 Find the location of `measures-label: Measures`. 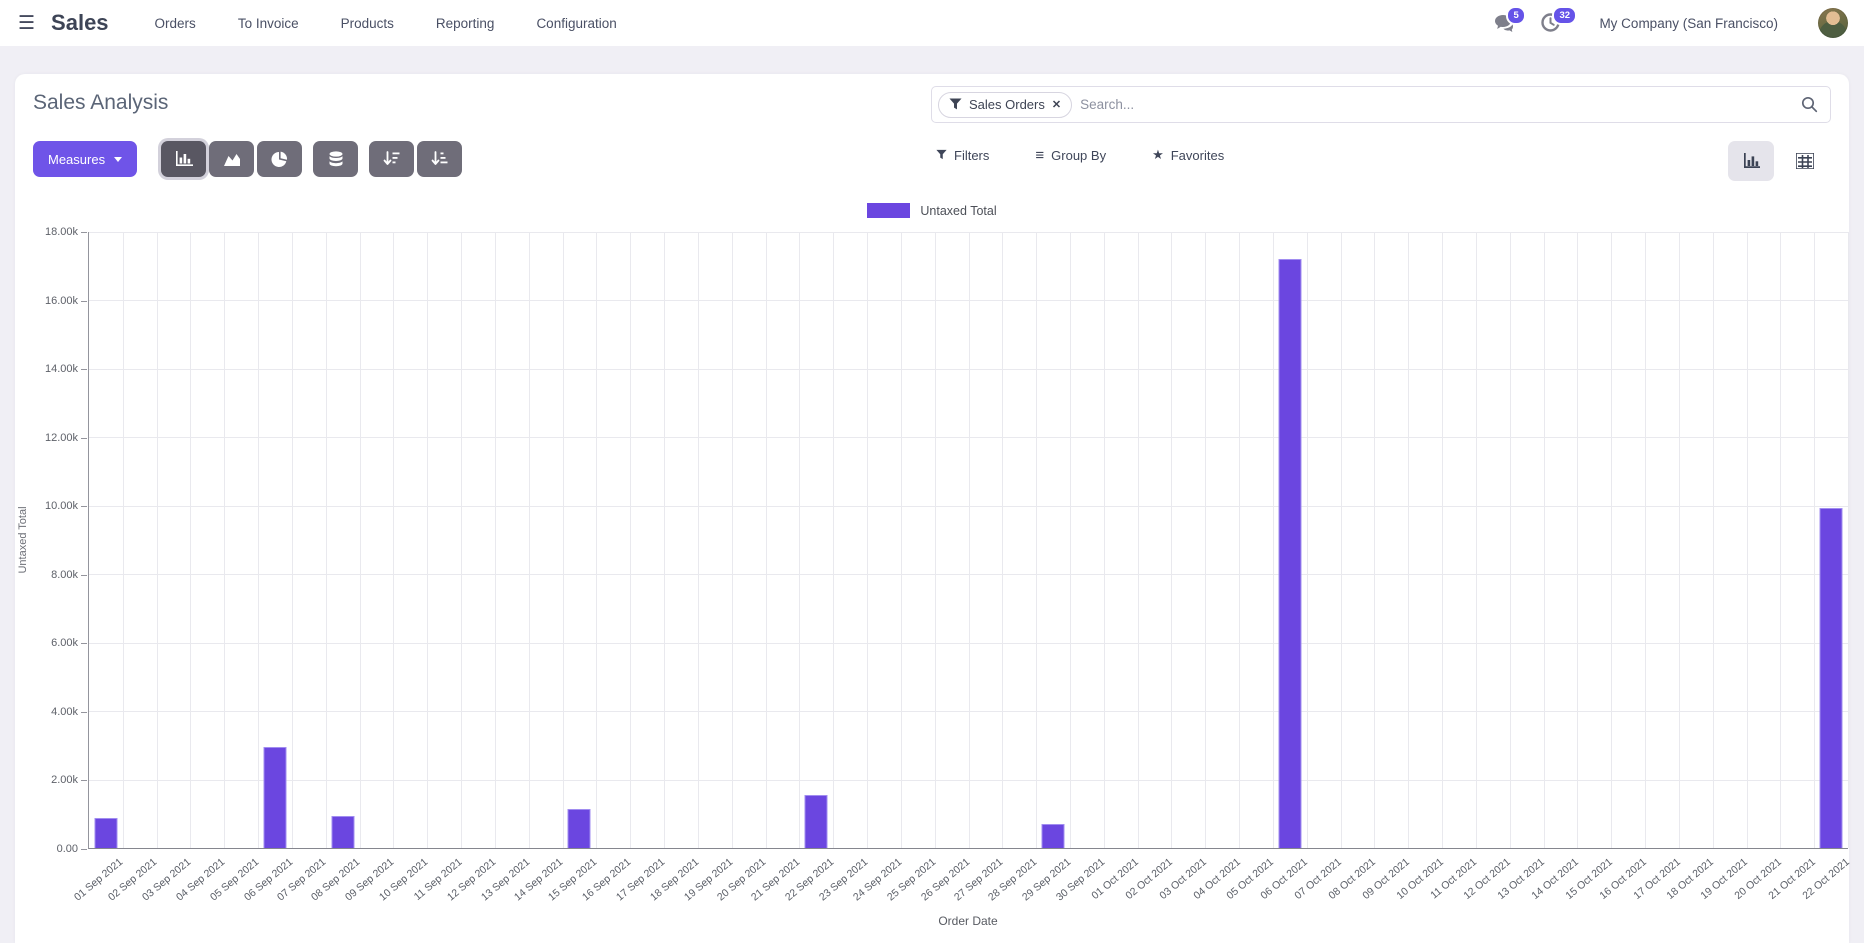

measures-label: Measures is located at coordinates (77, 159).